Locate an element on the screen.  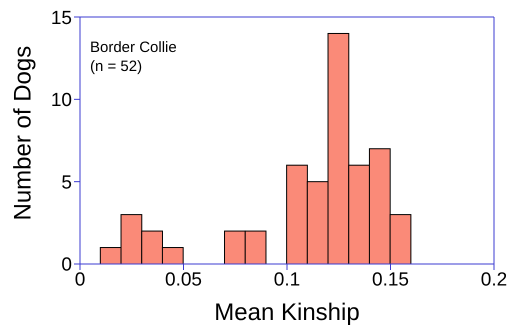
annotation: Border Collie is located at coordinates (133, 47).